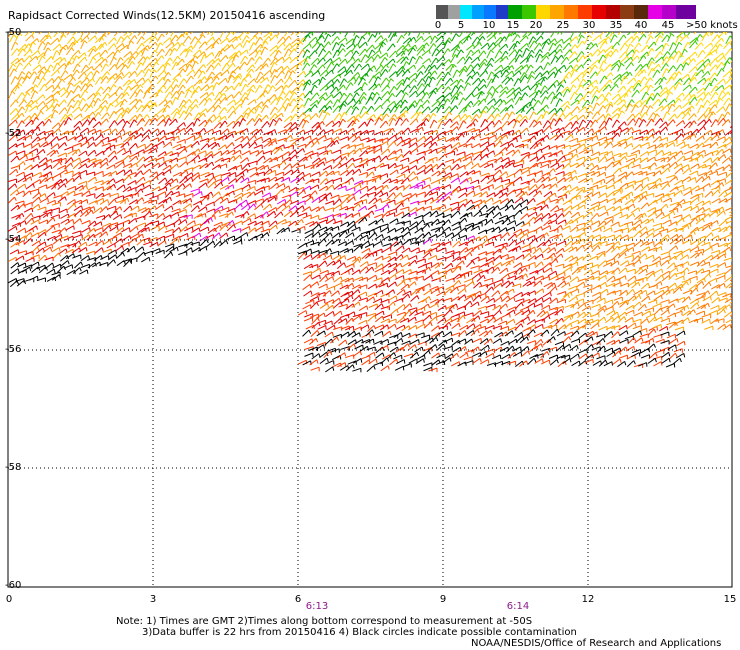  I want to click on lon-tick-label: 9, so click(443, 599).